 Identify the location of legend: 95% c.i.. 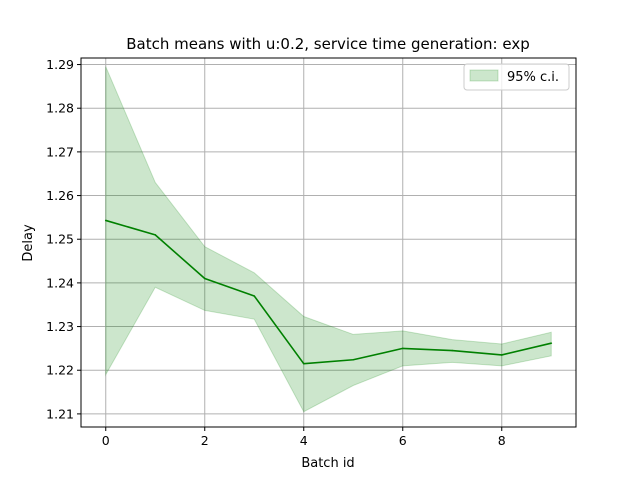
(516, 77).